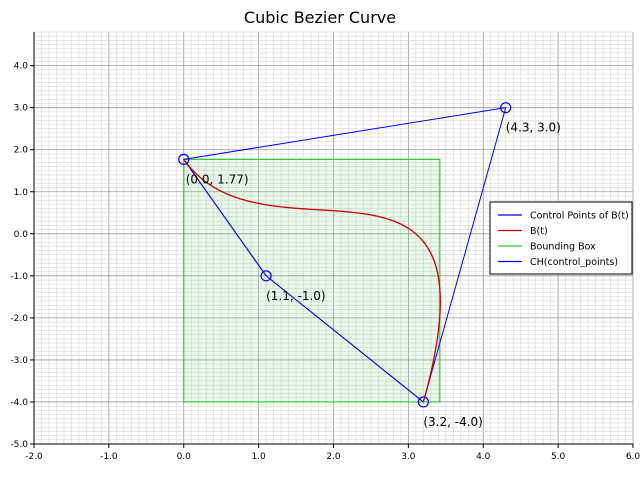  I want to click on legend-label: Control Points of B(t), so click(579, 216).